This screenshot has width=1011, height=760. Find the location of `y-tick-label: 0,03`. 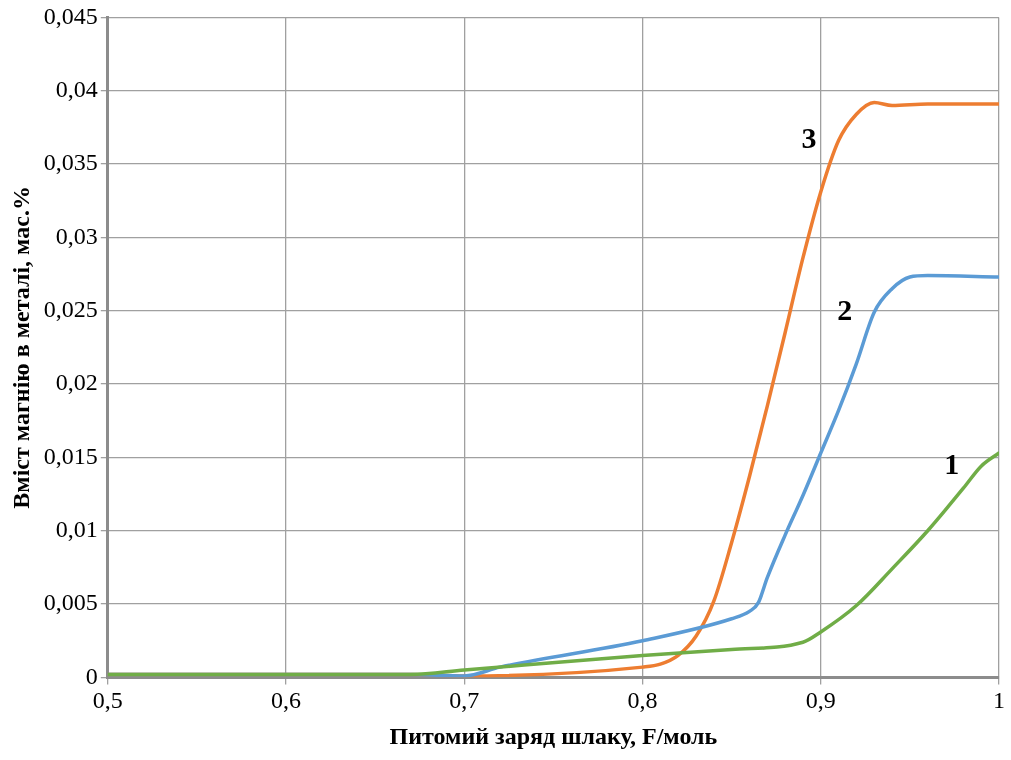

y-tick-label: 0,03 is located at coordinates (76, 235).